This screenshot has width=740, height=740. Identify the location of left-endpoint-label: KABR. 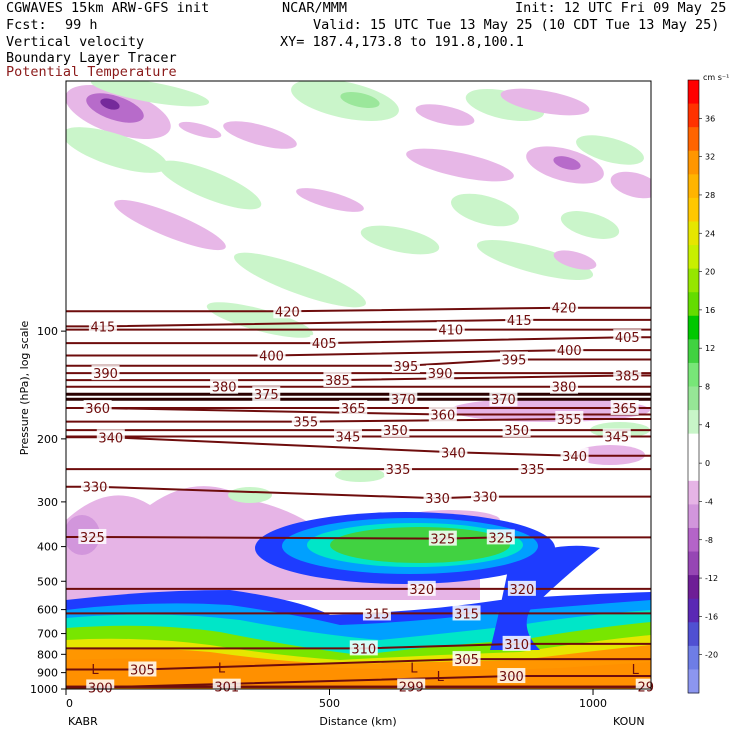
(83, 721).